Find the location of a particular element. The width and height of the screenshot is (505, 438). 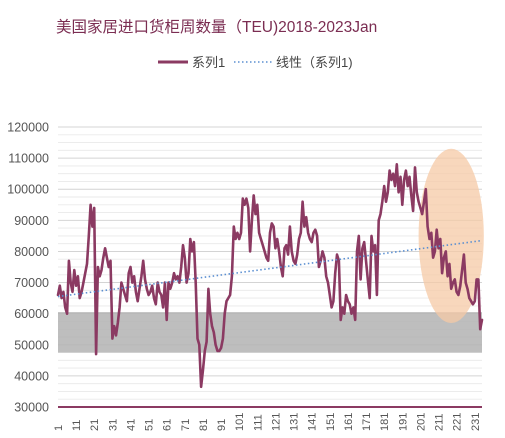

x-tick-label: 211 is located at coordinates (440, 422).